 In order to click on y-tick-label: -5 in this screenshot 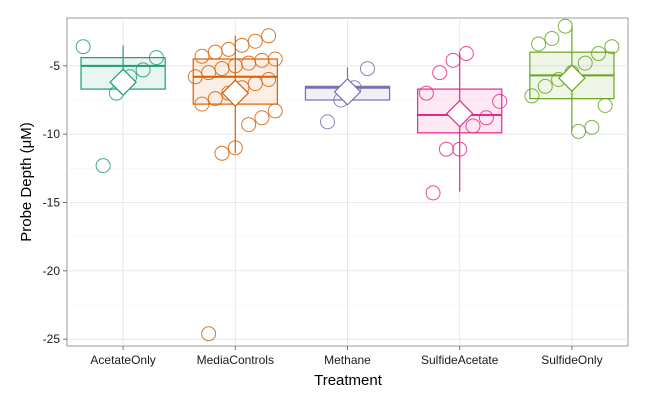, I will do `click(54, 66)`.